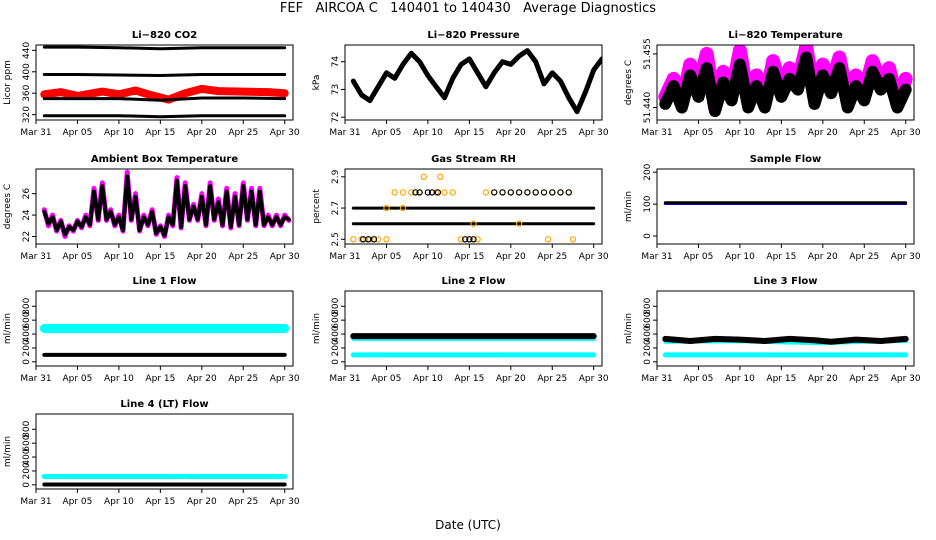 Image resolution: width=936 pixels, height=540 pixels. What do you see at coordinates (629, 82) in the screenshot?
I see `y-axis-label: degrees C` at bounding box center [629, 82].